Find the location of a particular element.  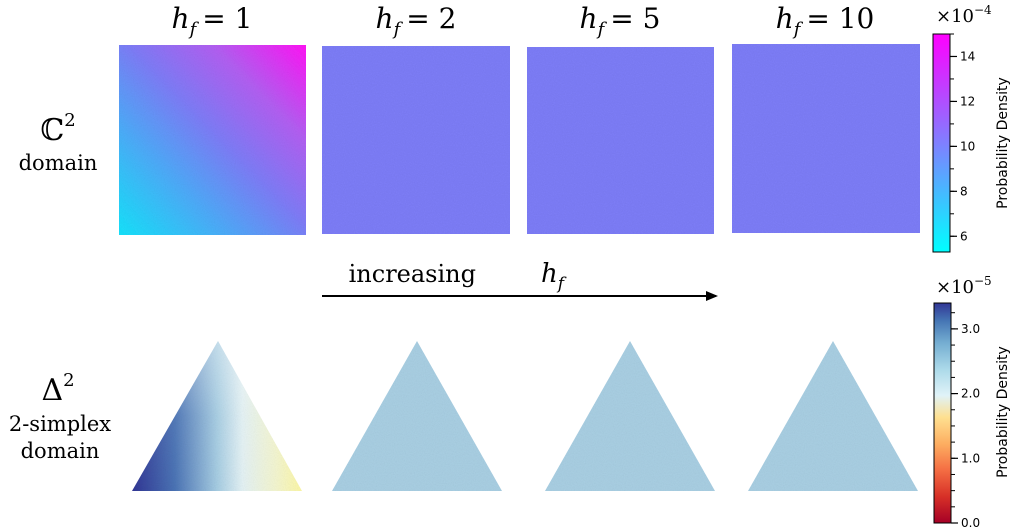

colorbar-c2-ticks: 6 8 10 12 14 is located at coordinates (962, 138).